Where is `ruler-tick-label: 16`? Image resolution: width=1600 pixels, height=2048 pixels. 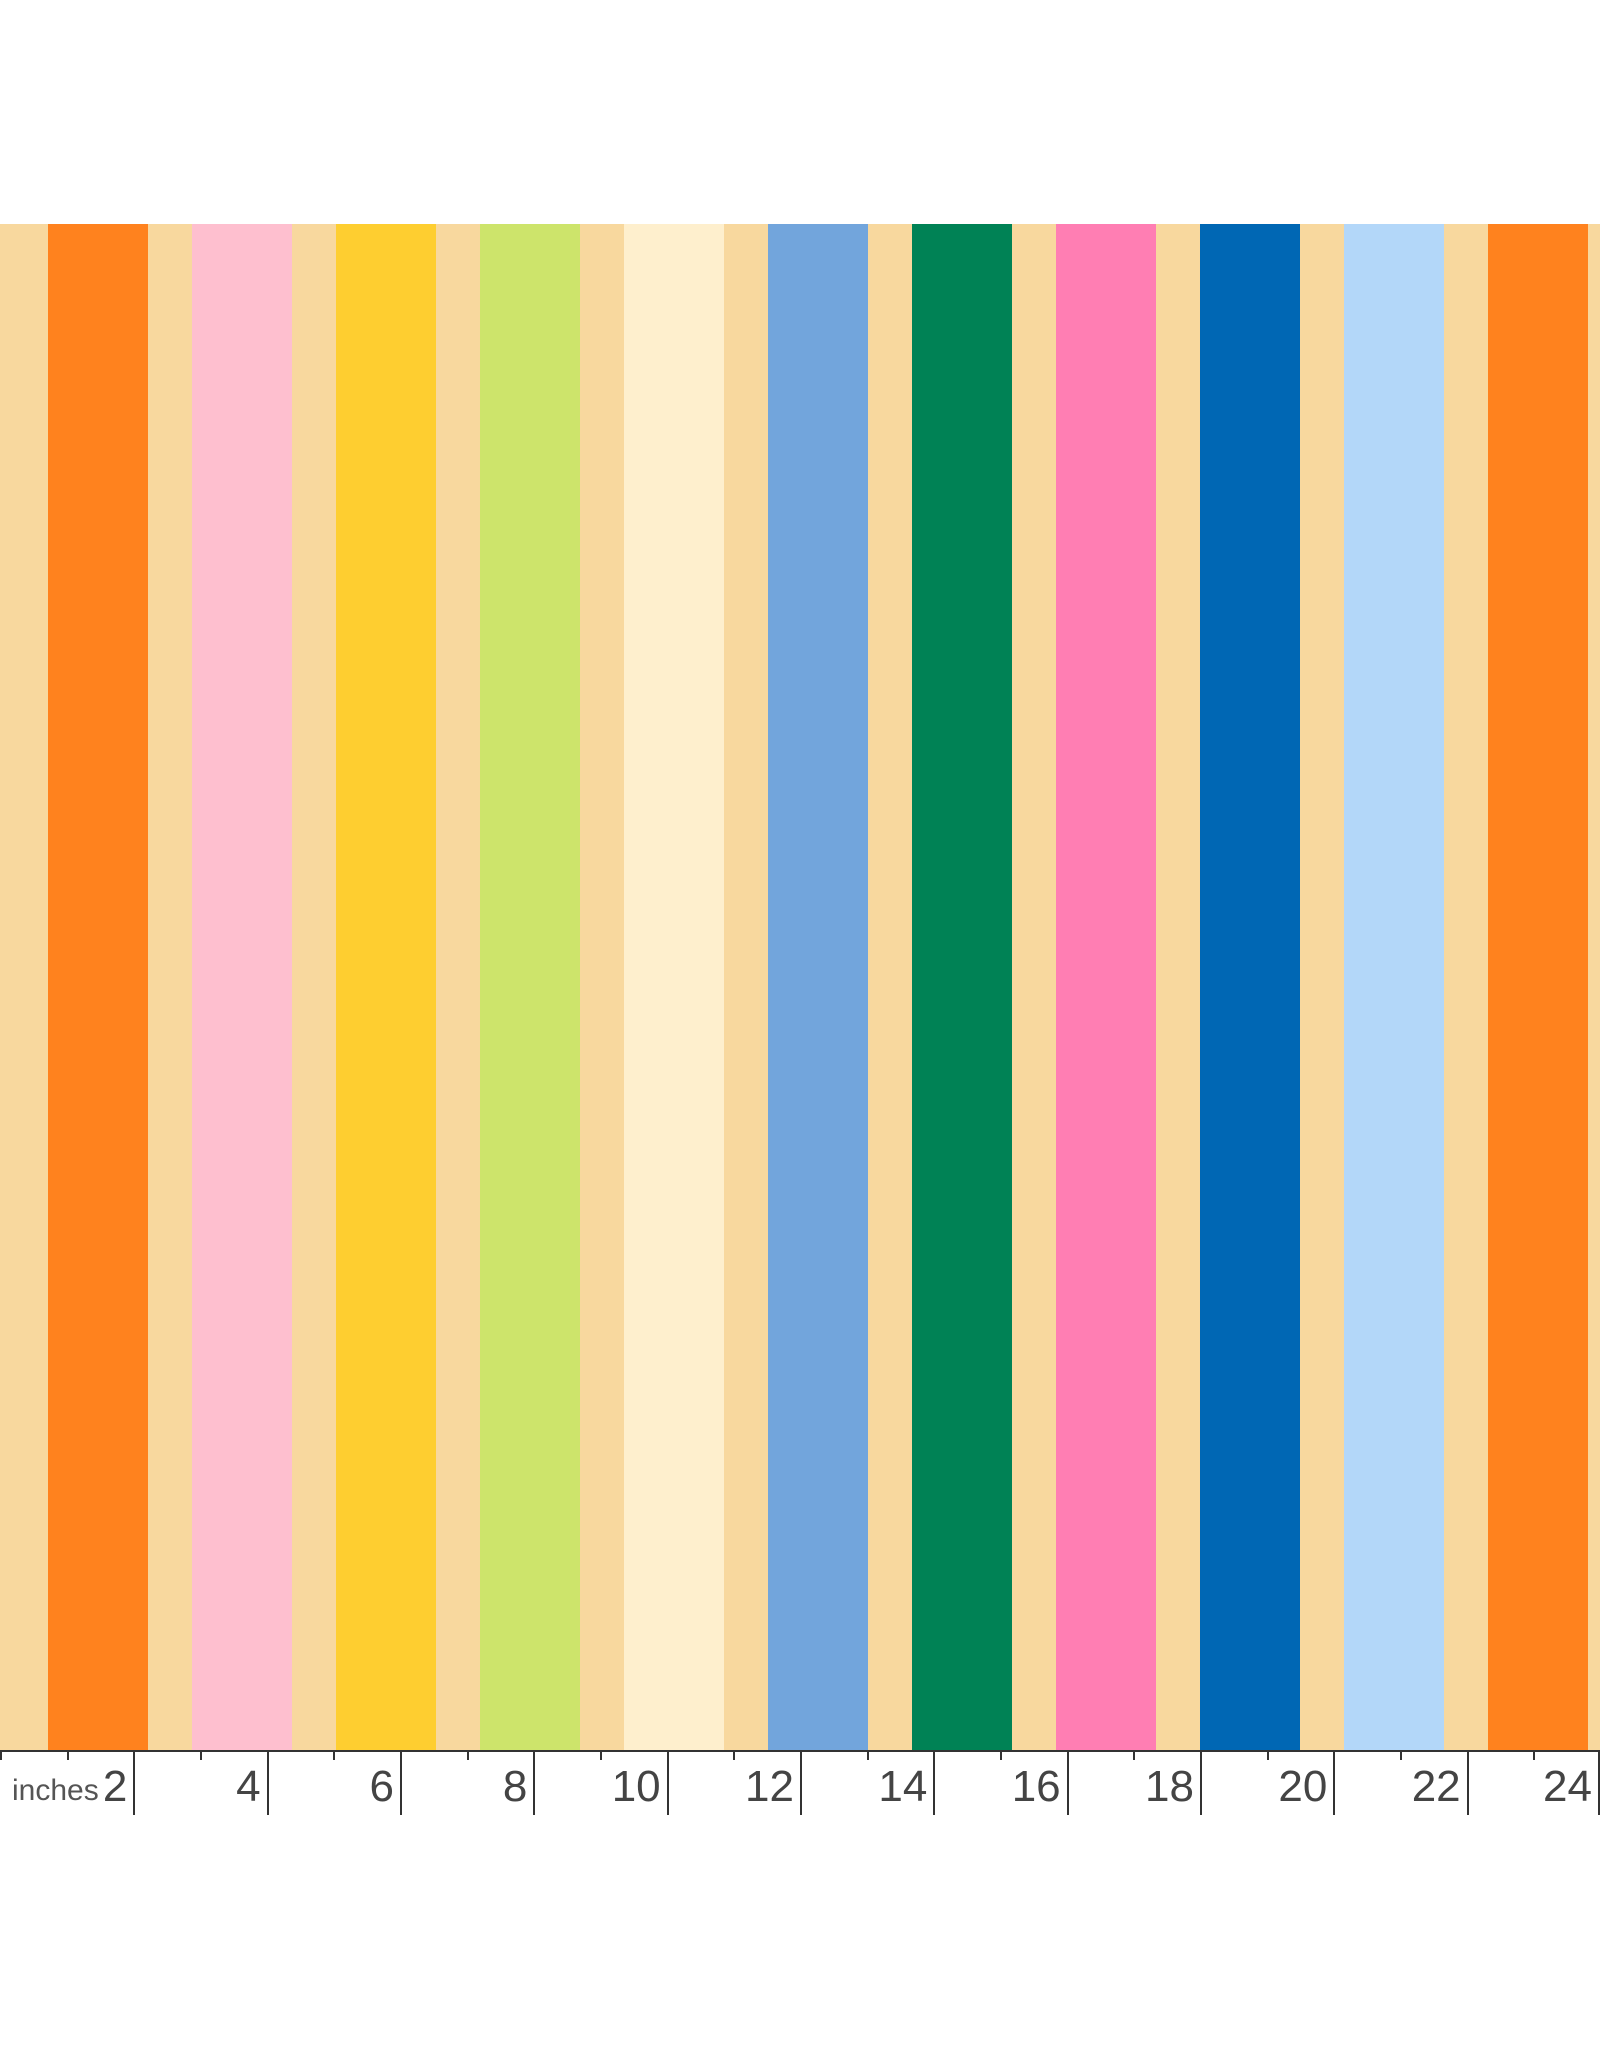
ruler-tick-label: 16 is located at coordinates (1036, 1786).